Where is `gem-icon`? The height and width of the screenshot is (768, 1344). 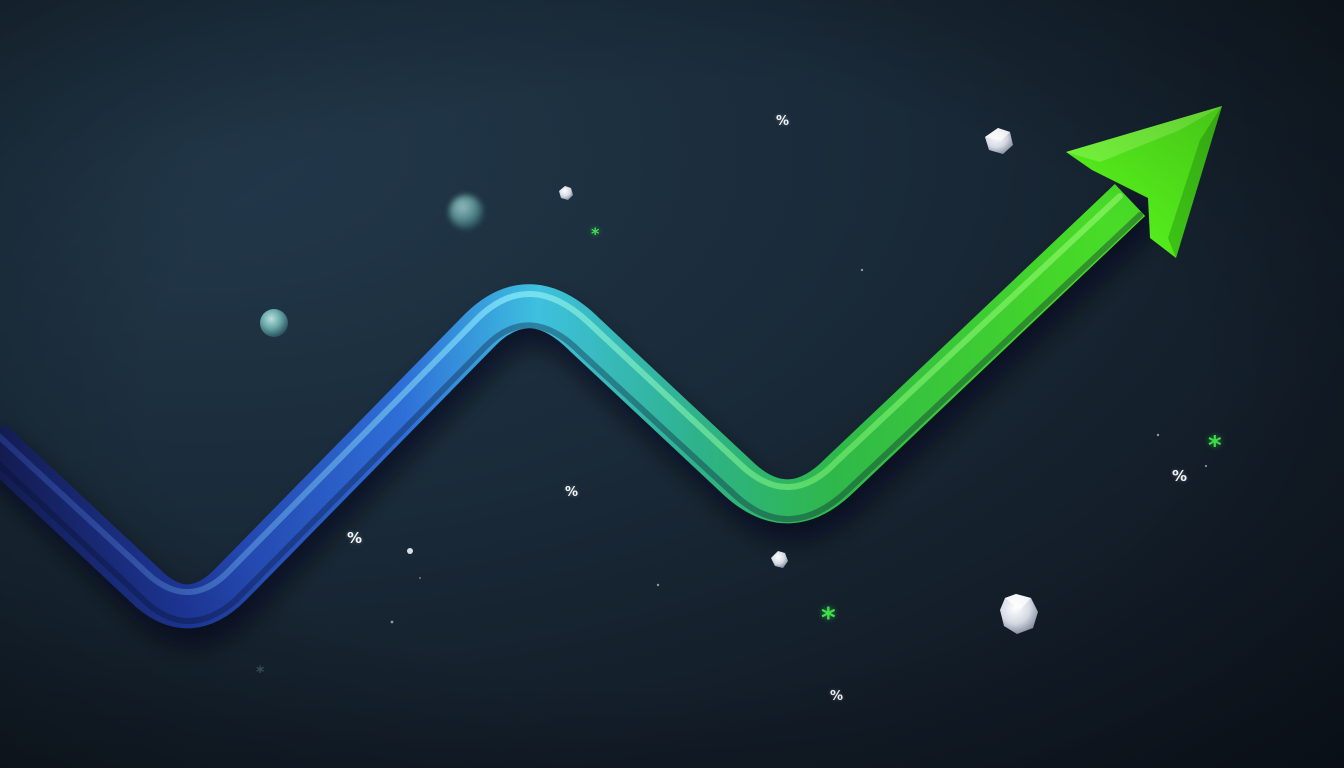
gem-icon is located at coordinates (1019, 614).